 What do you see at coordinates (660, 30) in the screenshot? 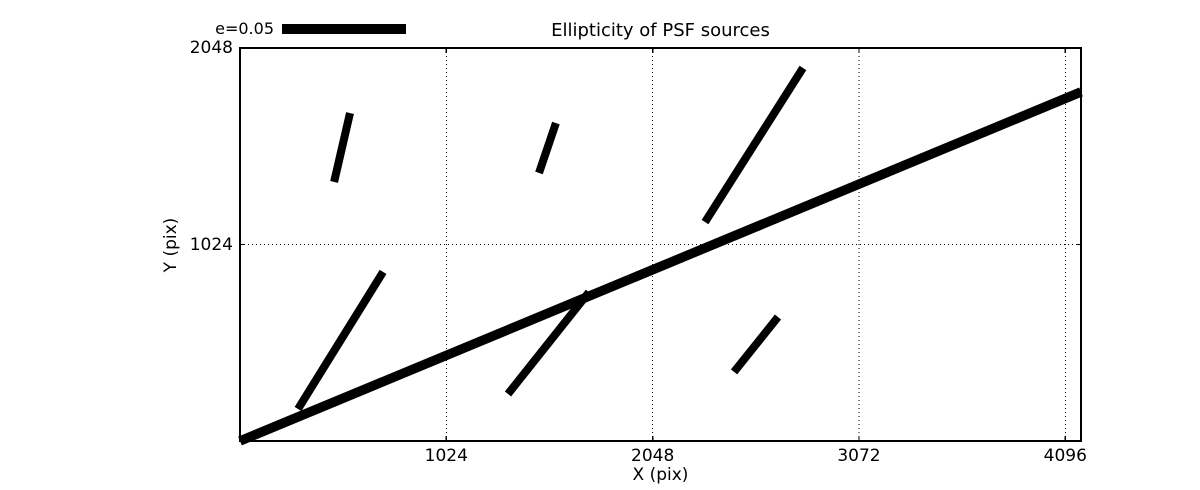
I see `chart-title: Ellipticity of PSF sources` at bounding box center [660, 30].